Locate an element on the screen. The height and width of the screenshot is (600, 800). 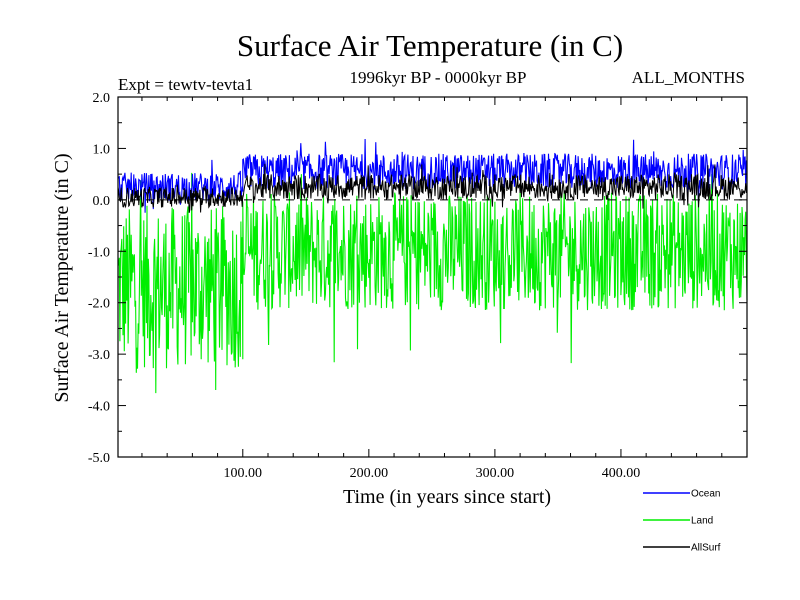
experiment-label: Expt = tewtv-tevta1 is located at coordinates (185, 84).